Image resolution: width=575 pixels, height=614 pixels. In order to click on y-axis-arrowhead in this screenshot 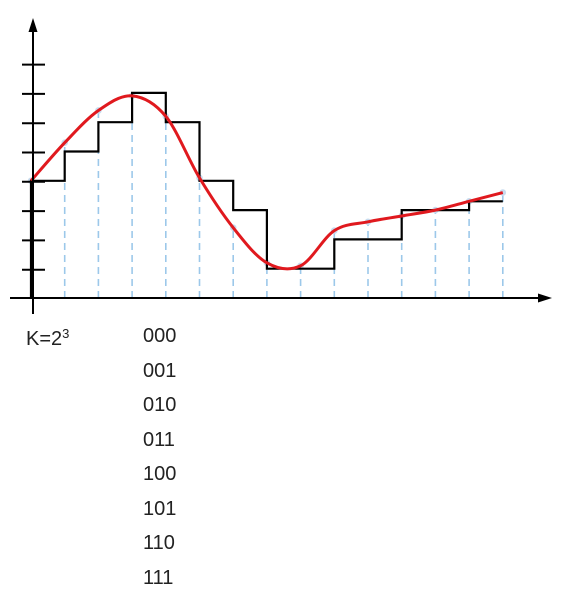, I will do `click(33, 25)`.